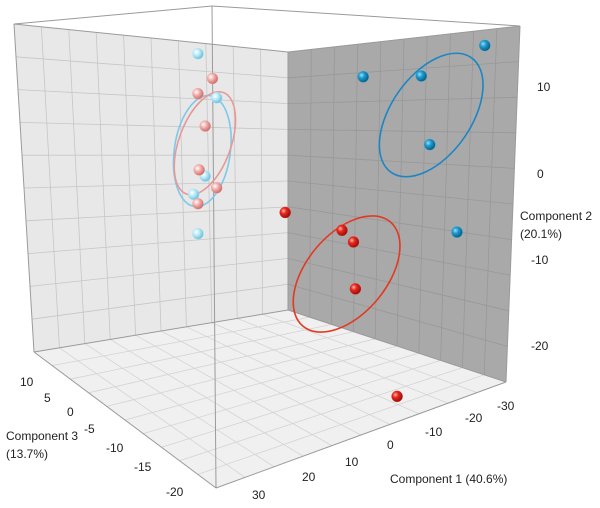 This screenshot has height=508, width=600. What do you see at coordinates (47, 398) in the screenshot?
I see `z-tick: 5` at bounding box center [47, 398].